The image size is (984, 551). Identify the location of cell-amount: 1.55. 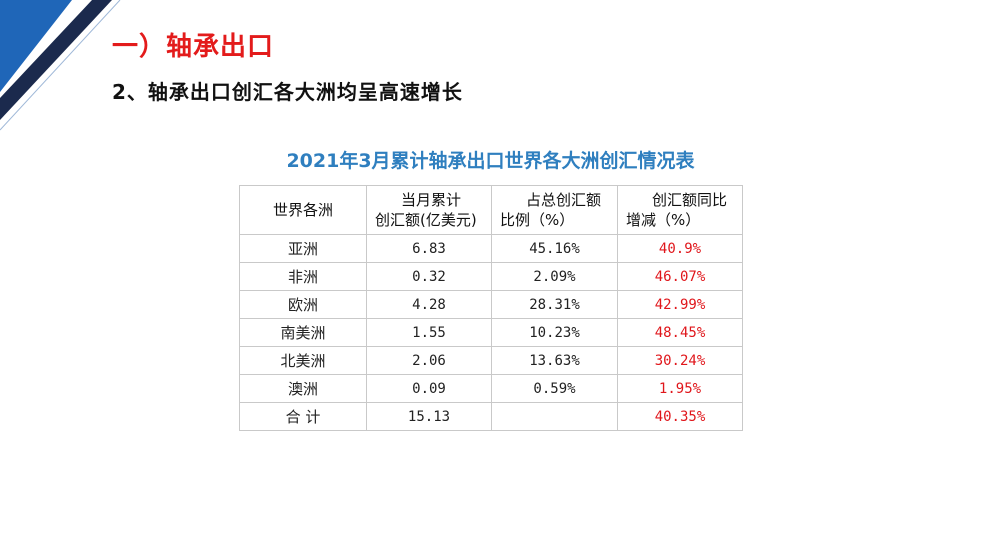
(429, 332).